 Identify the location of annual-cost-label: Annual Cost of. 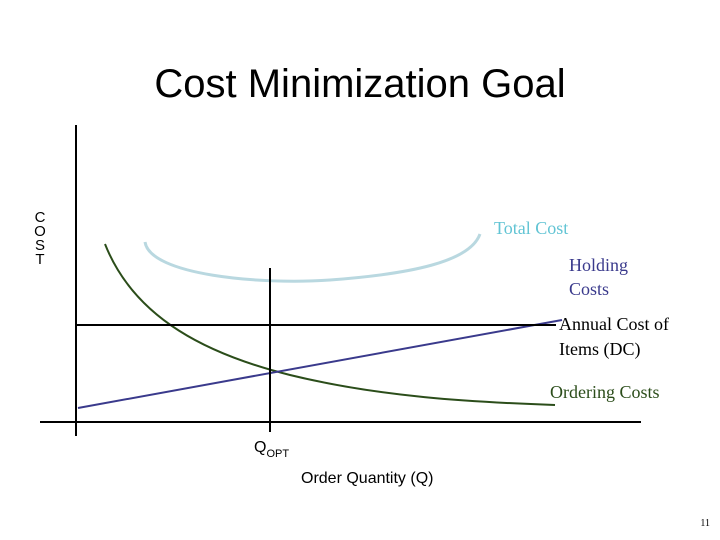
(614, 324).